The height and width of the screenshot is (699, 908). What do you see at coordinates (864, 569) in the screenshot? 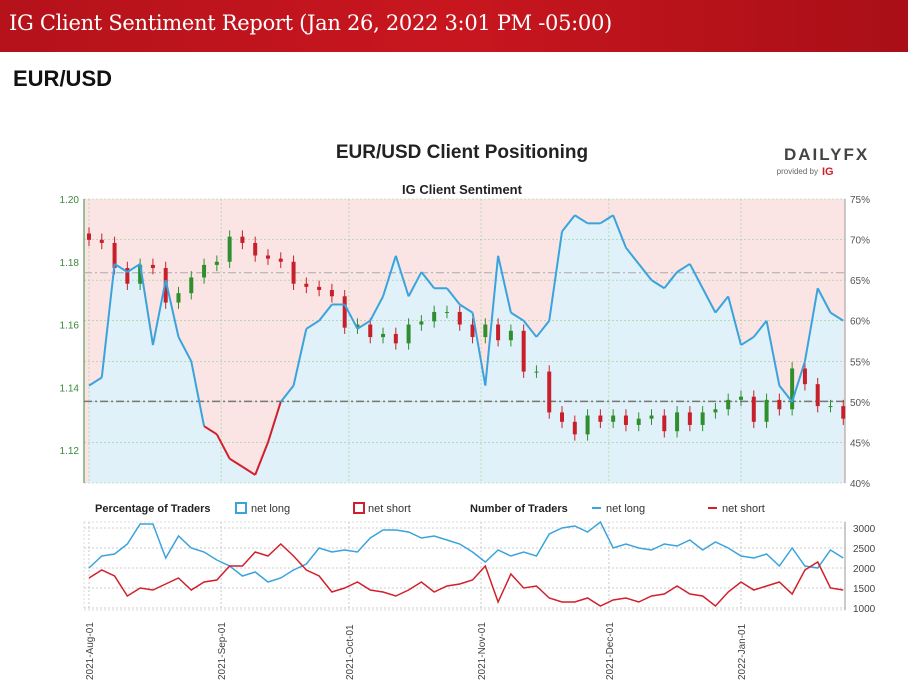
I see `count-tick-label: 2000` at bounding box center [864, 569].